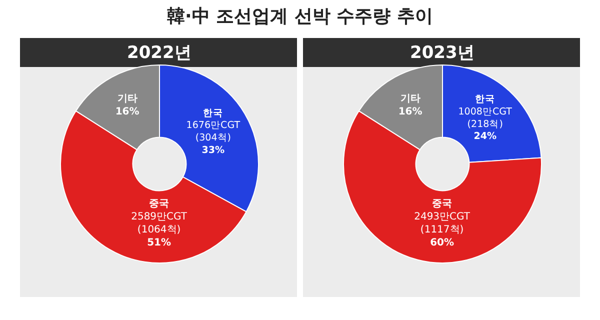 The image size is (600, 320). Describe the element at coordinates (300, 16) in the screenshot. I see `text: 韓·中 조선업계 선박 수주량 추이` at that location.